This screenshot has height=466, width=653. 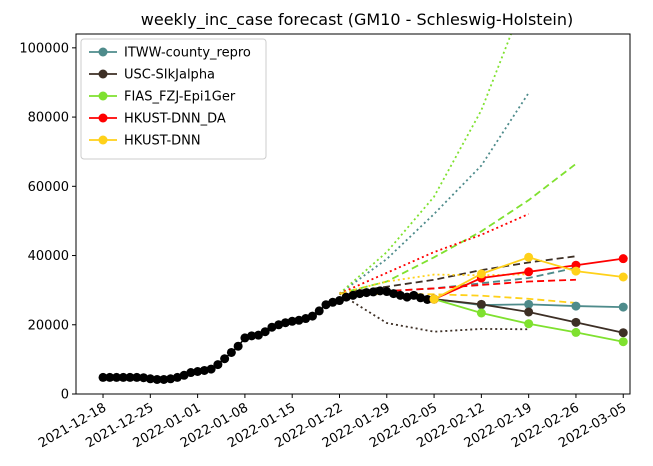 I want to click on legend-label: USC-SIkJalpha, so click(x=169, y=75).